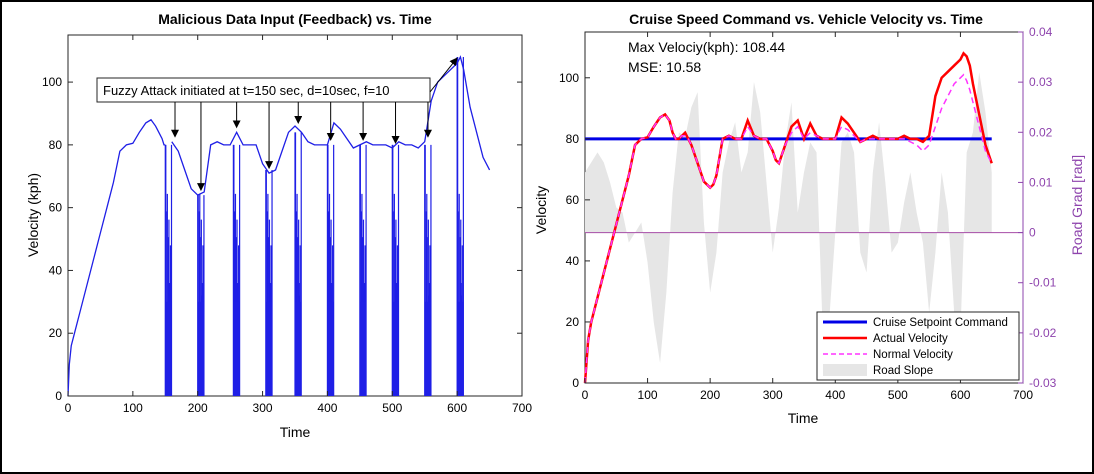  Describe the element at coordinates (522, 408) in the screenshot. I see `left-x-tick-label: 700` at that location.